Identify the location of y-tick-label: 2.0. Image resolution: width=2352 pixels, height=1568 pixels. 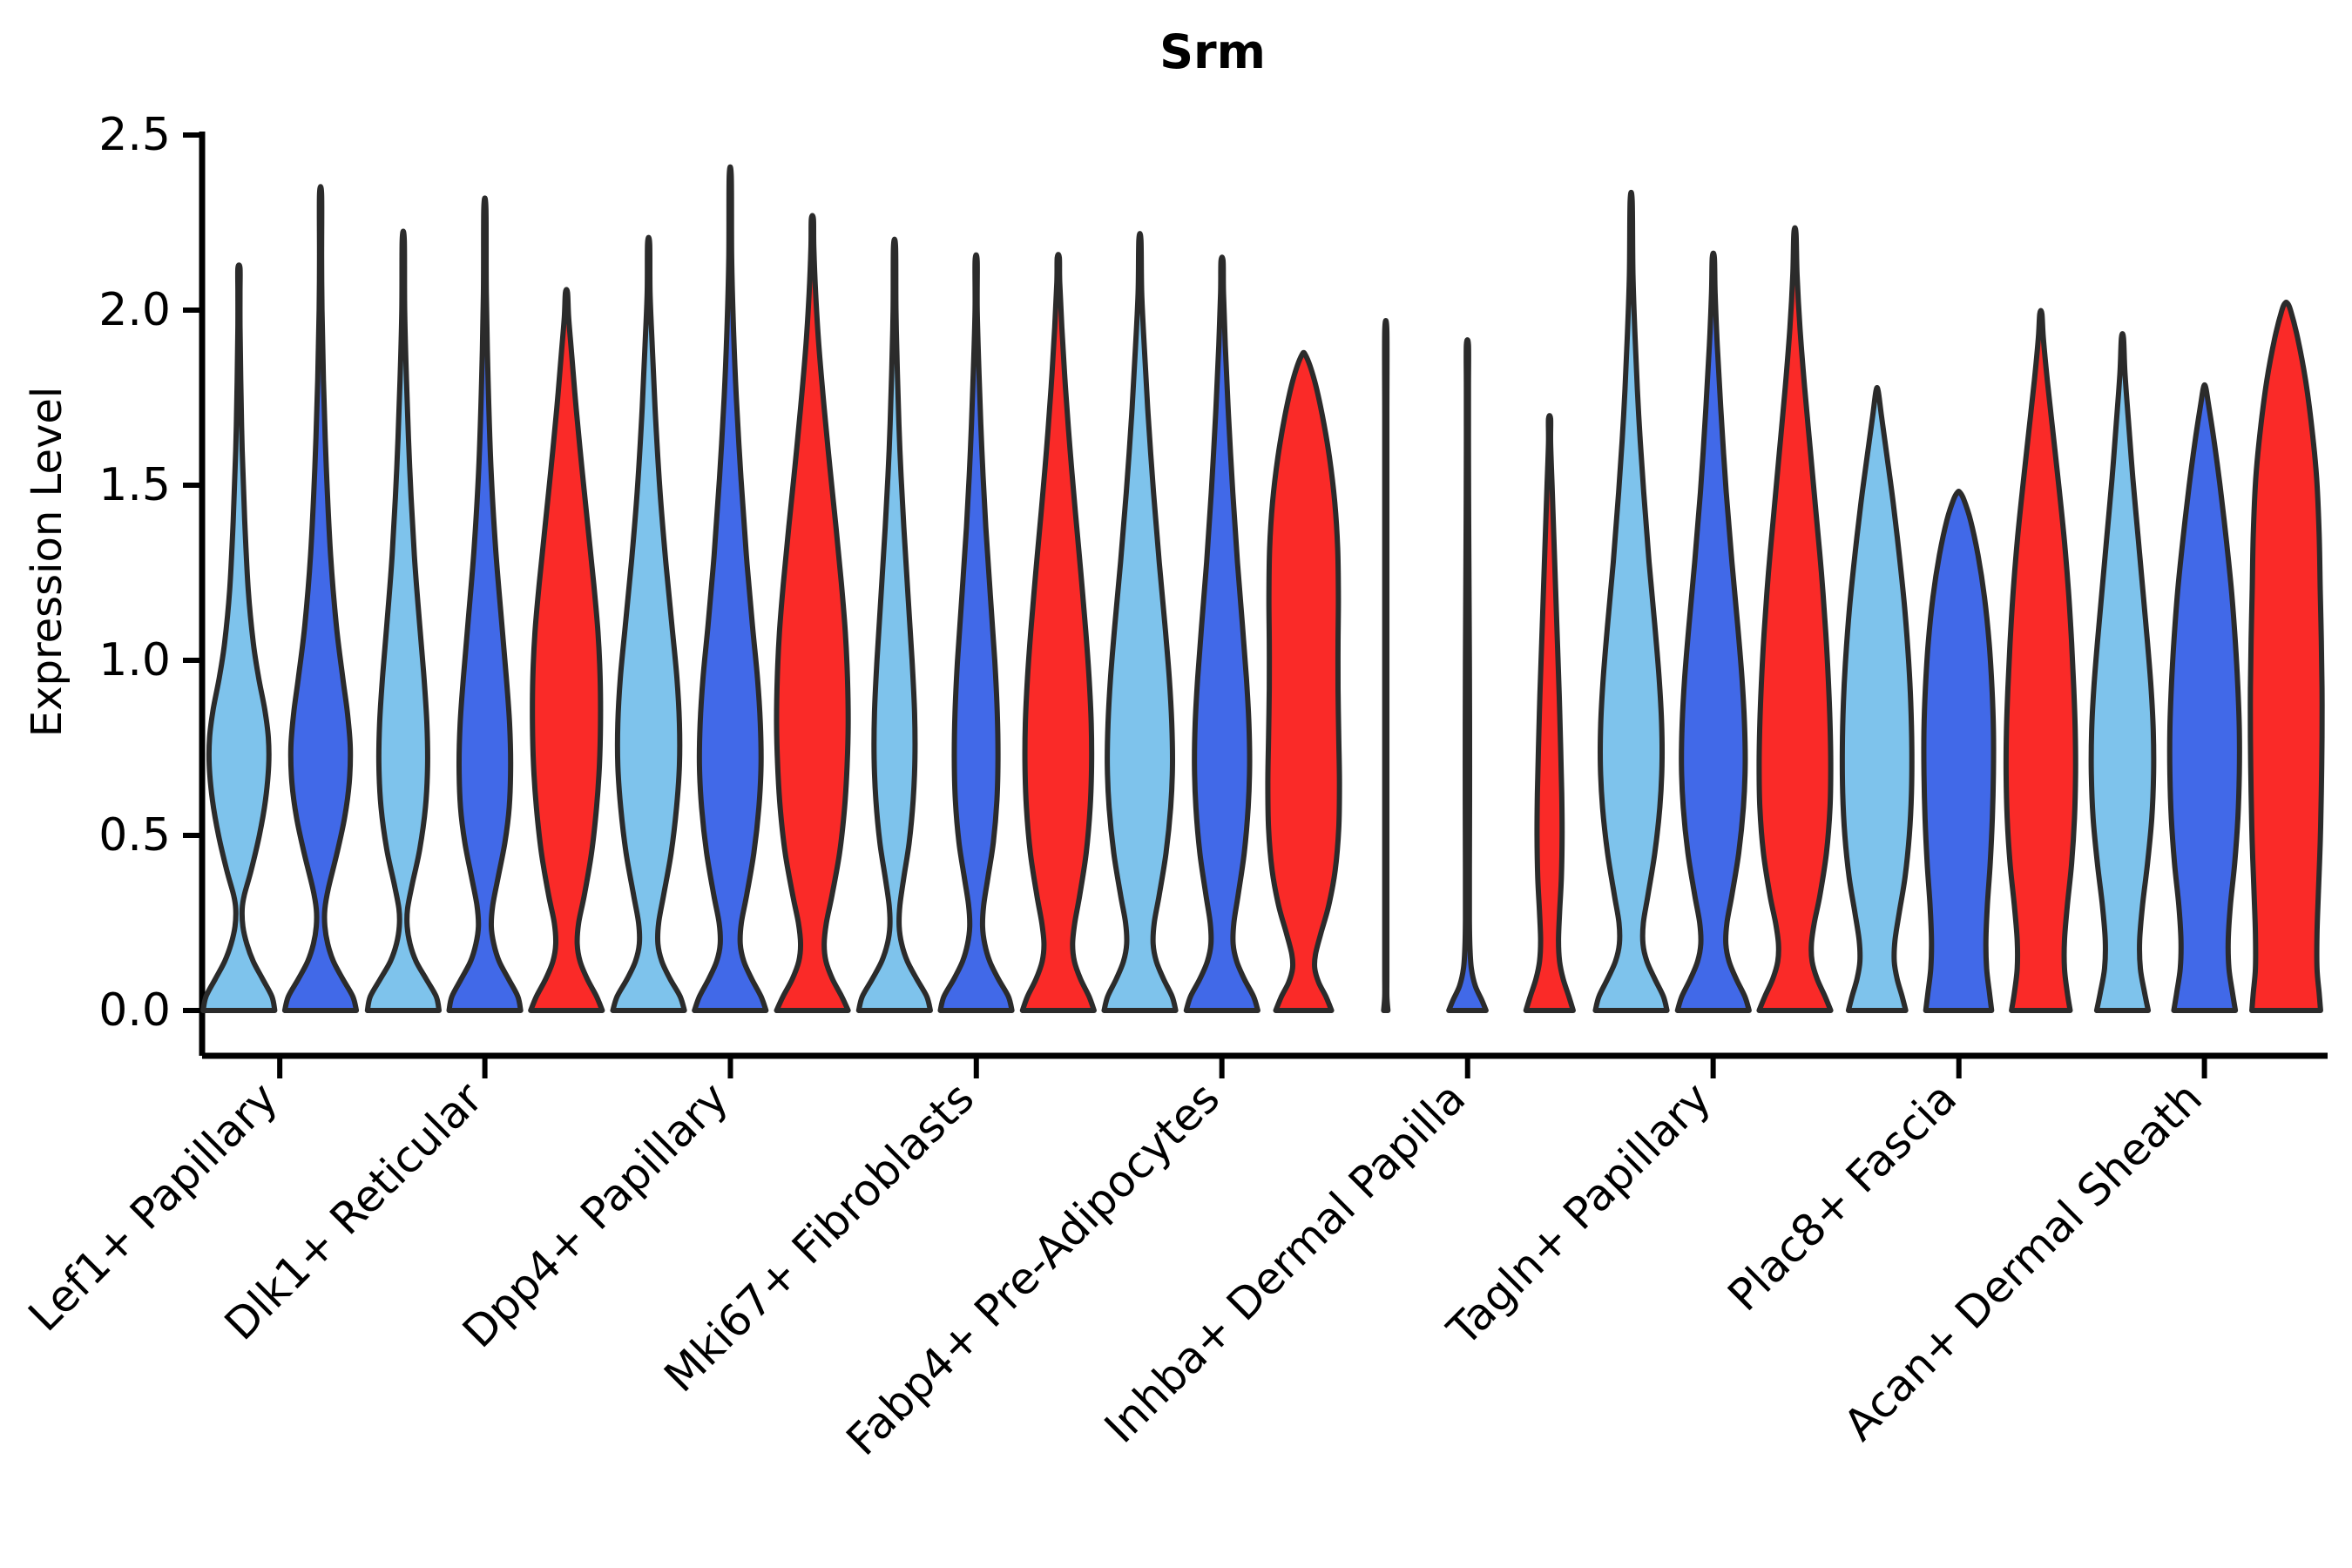
(134, 310).